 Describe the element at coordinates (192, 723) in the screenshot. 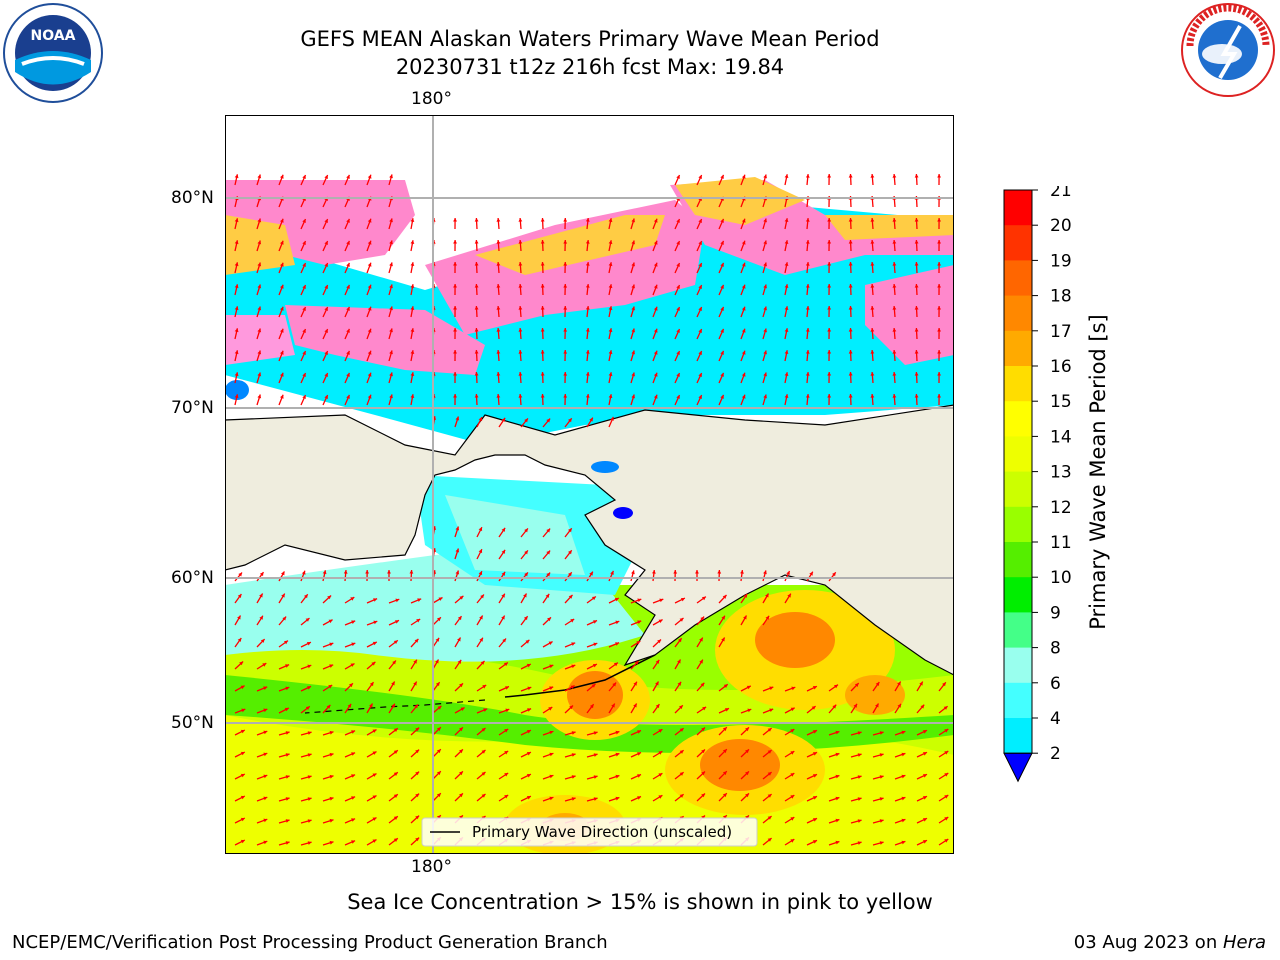

I see `lat-label-50: 50°N` at that location.